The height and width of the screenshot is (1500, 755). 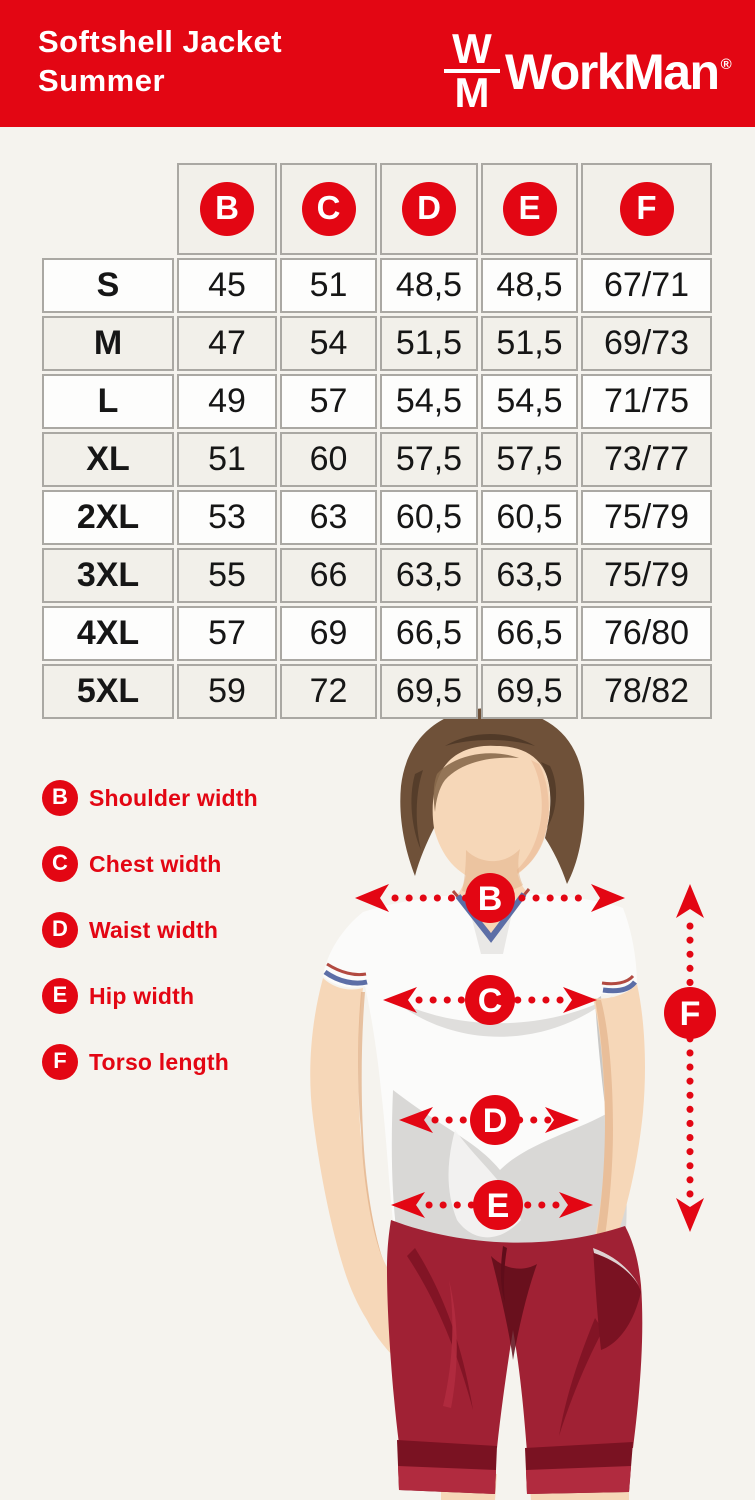 I want to click on pocket-flap, so click(x=617, y=1299).